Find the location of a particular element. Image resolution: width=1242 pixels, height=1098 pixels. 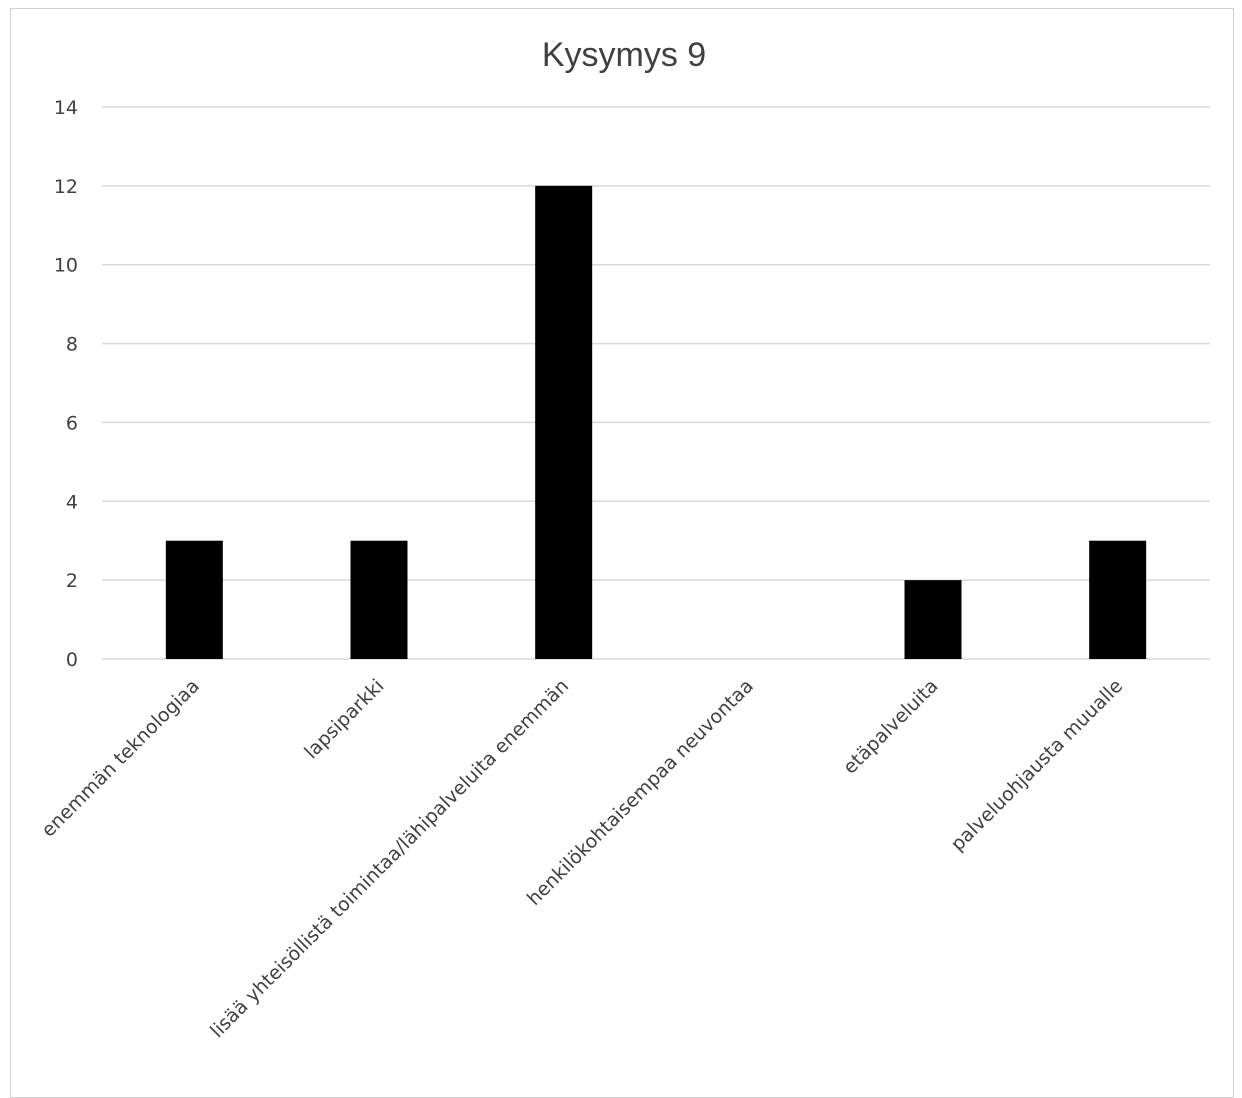

x-category-label: lapsiparkki is located at coordinates (344, 719).